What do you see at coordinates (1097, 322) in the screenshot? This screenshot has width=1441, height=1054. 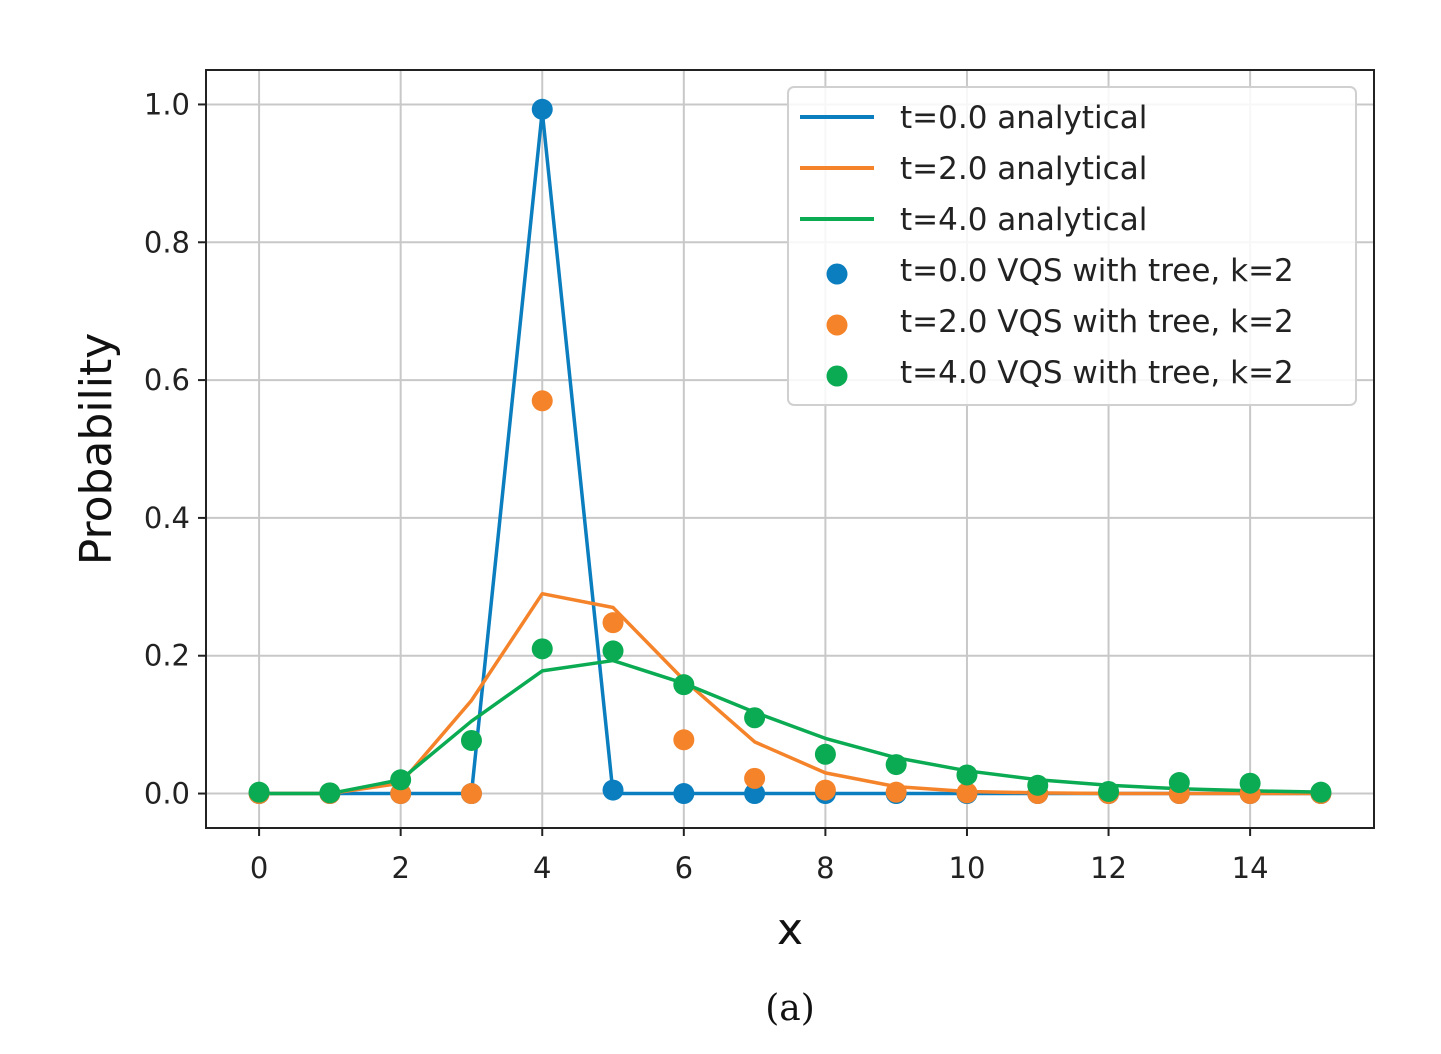 I see `legend-entry-label: t=2.0 VQS with tree, k=2` at bounding box center [1097, 322].